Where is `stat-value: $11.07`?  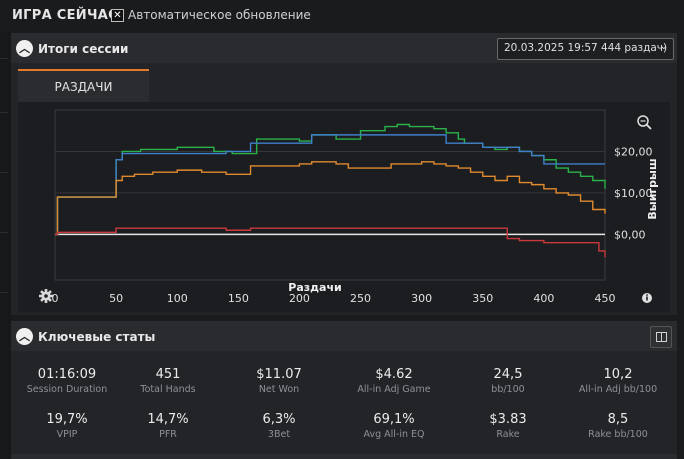 stat-value: $11.07 is located at coordinates (279, 374).